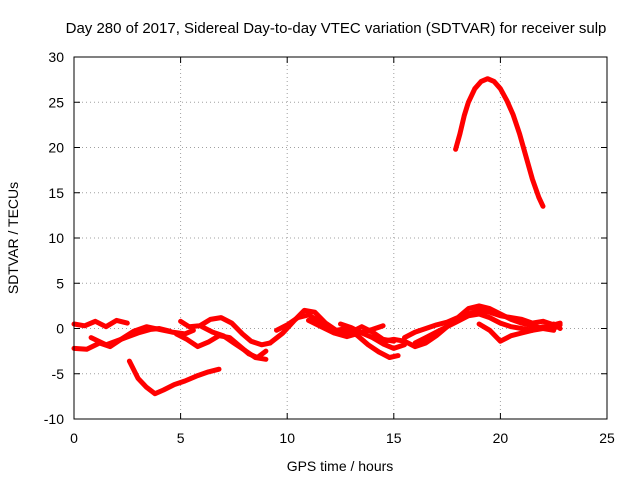  I want to click on y-tick-label: 0, so click(60, 329).